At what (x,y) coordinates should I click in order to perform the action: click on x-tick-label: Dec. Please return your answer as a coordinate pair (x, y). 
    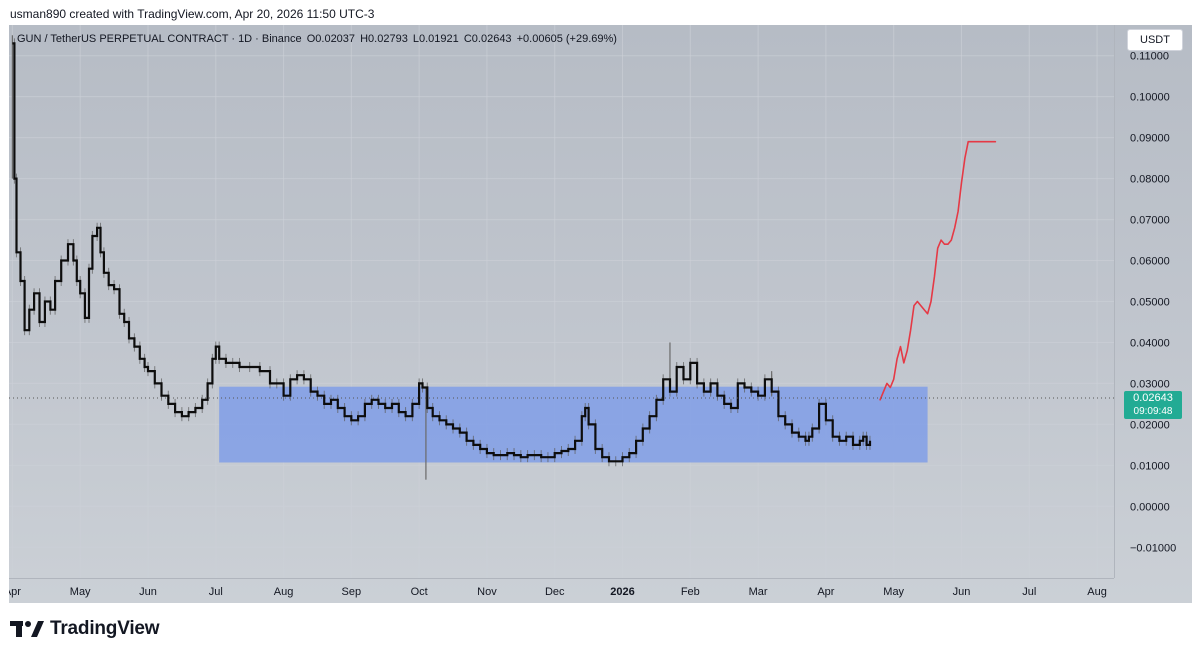
    Looking at the image, I should click on (555, 592).